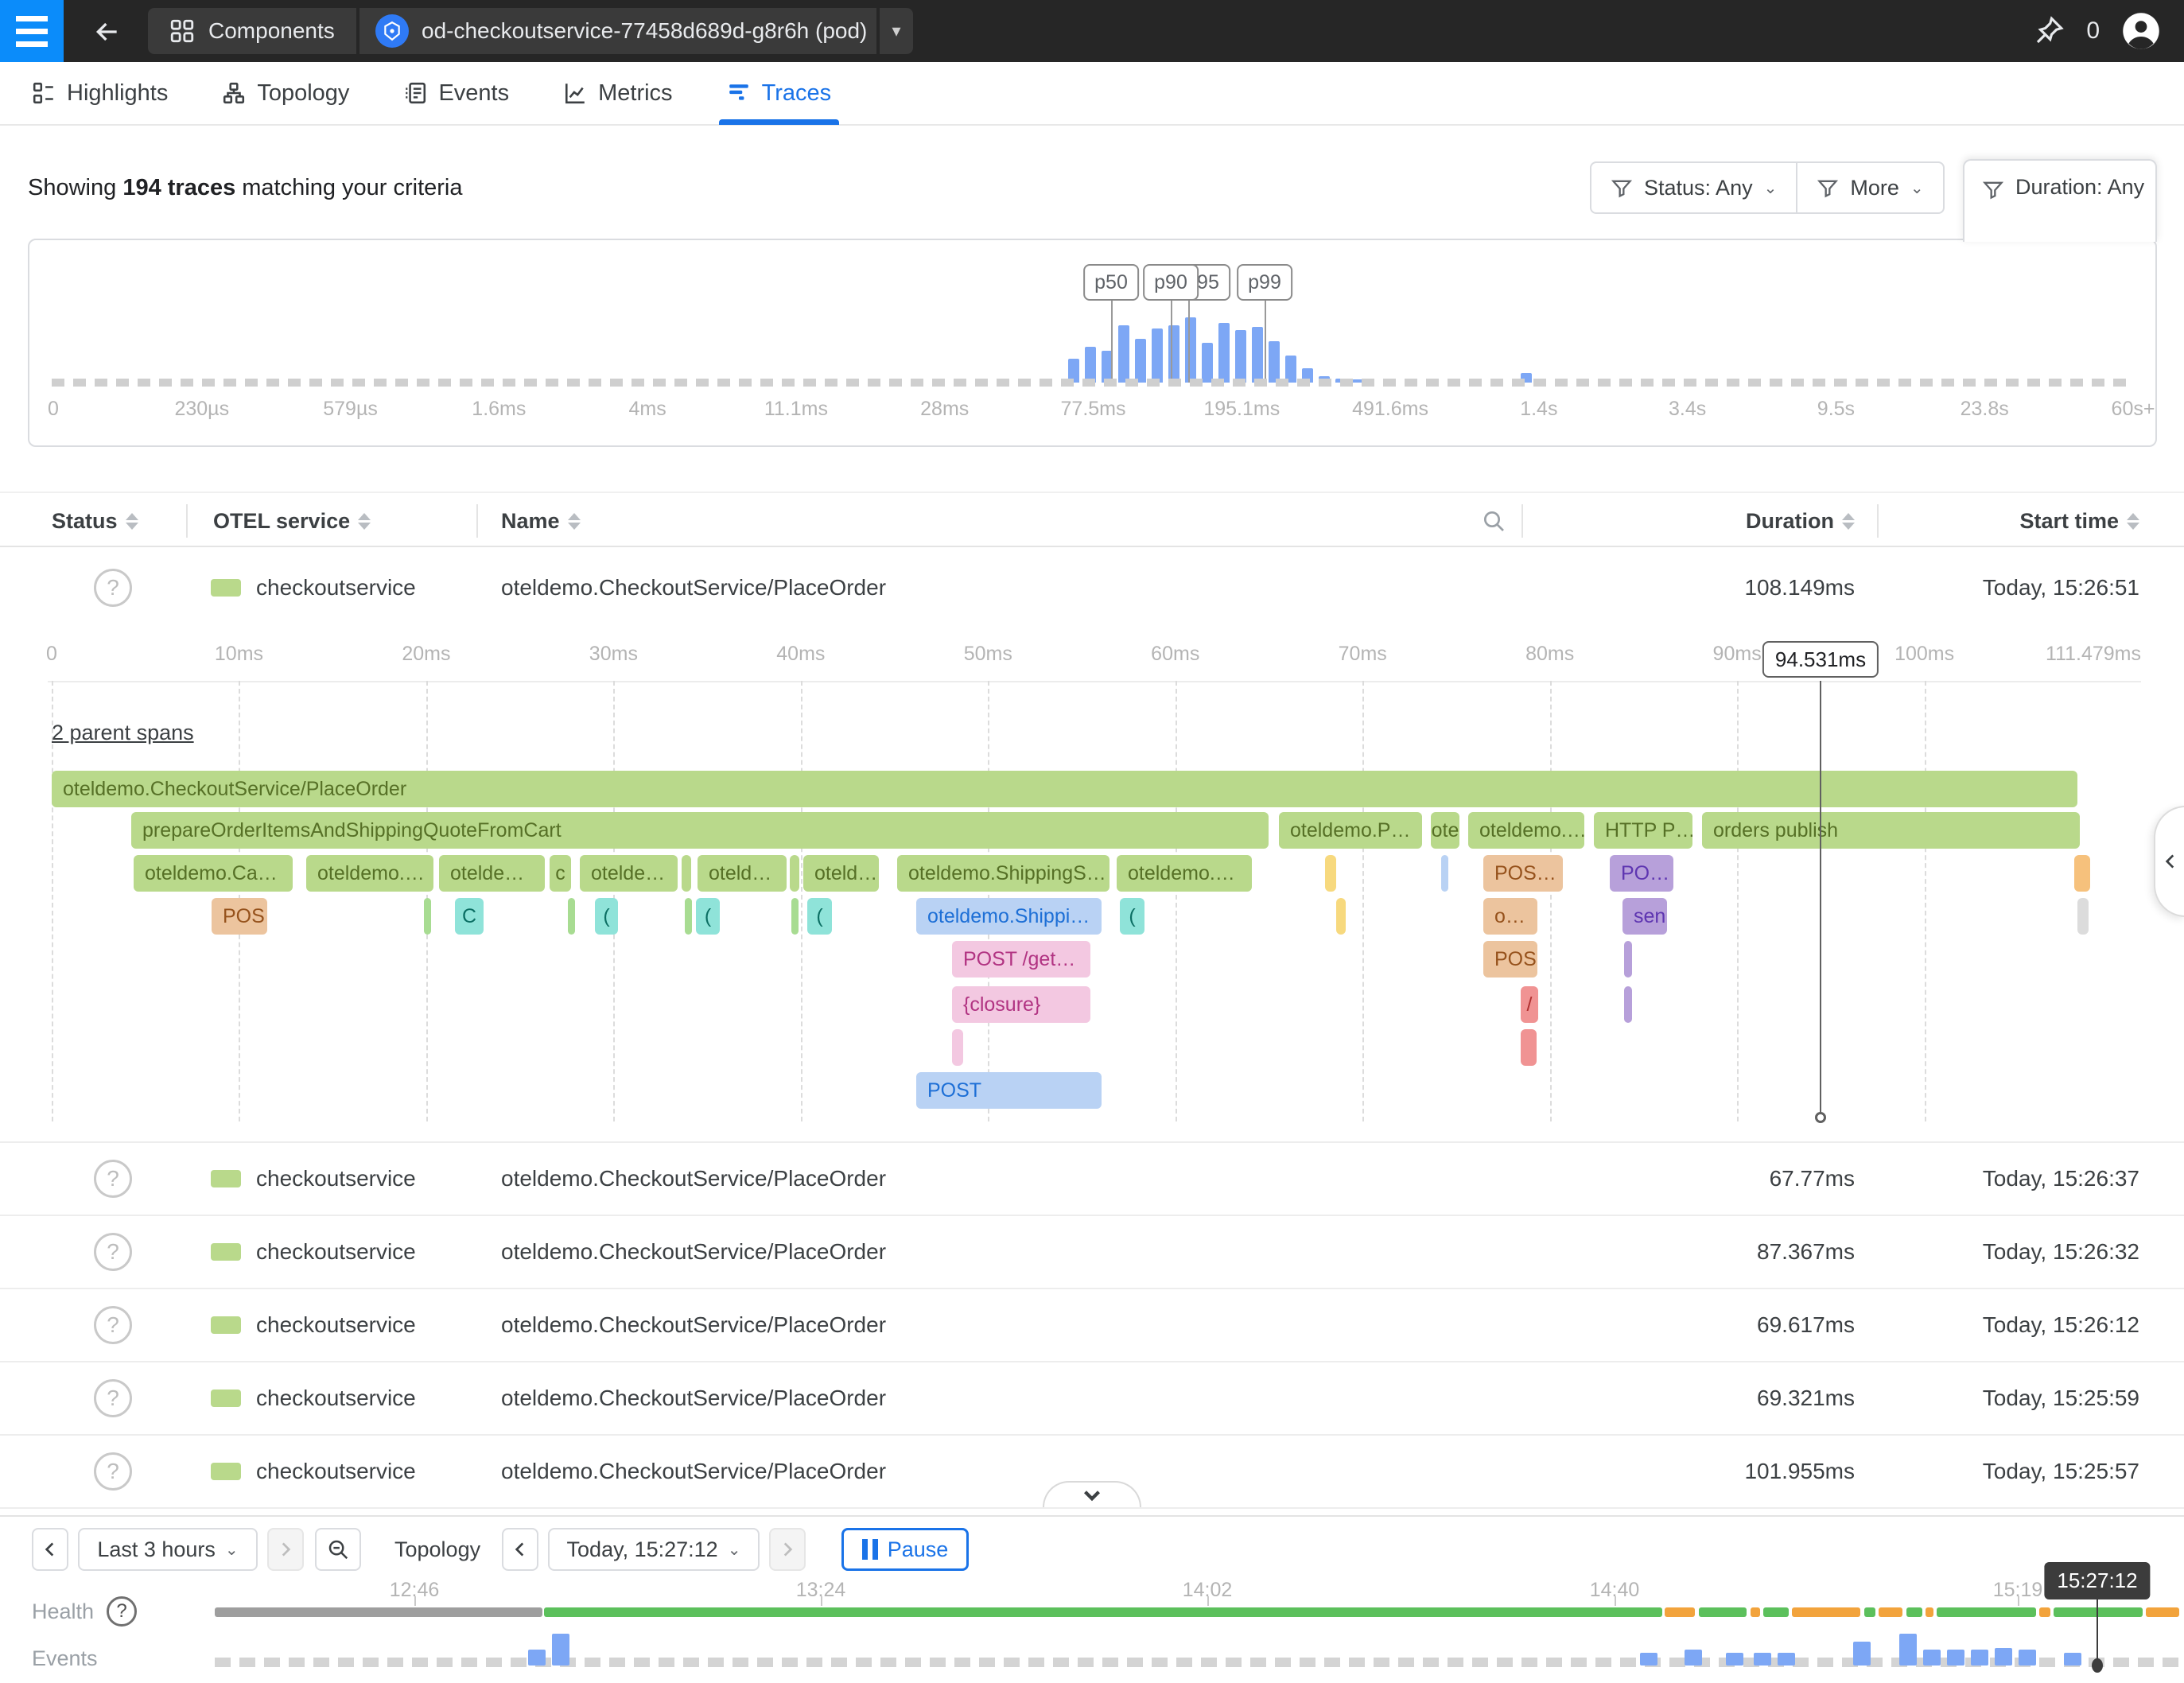 Image resolution: width=2184 pixels, height=1683 pixels. What do you see at coordinates (520, 1549) in the screenshot?
I see `time-back-button` at bounding box center [520, 1549].